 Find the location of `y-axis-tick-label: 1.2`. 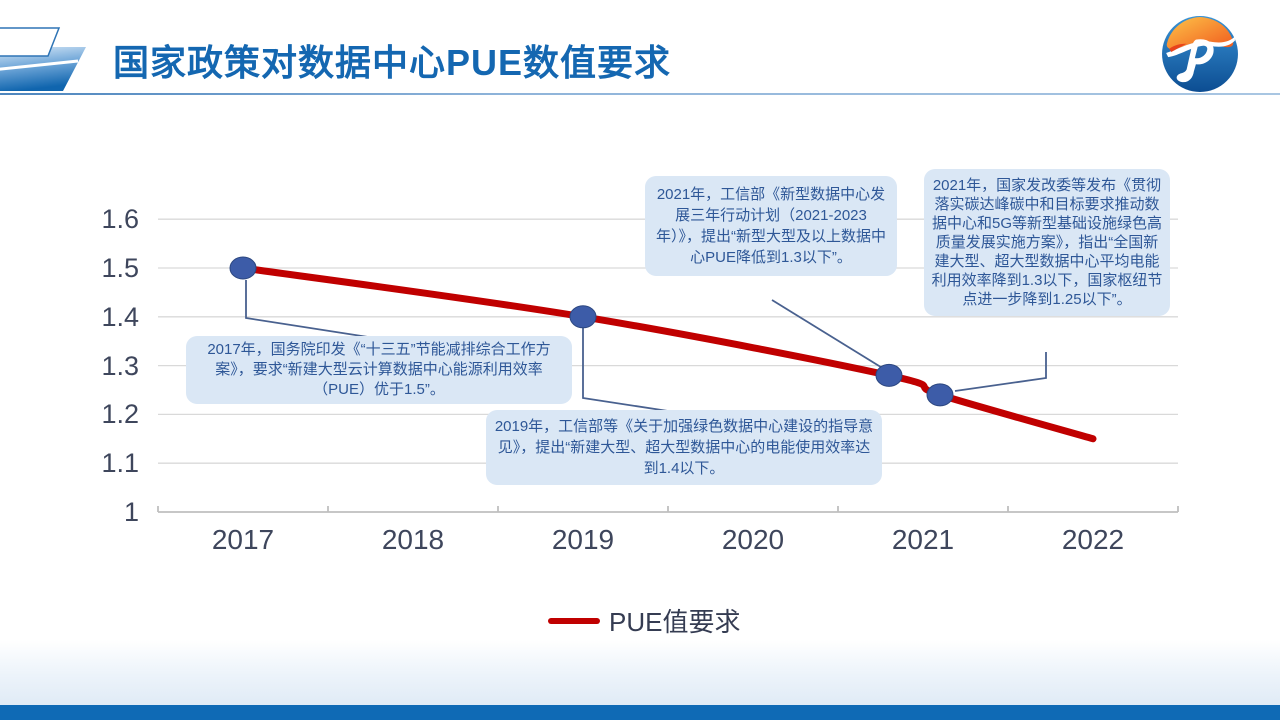

y-axis-tick-label: 1.2 is located at coordinates (120, 414).